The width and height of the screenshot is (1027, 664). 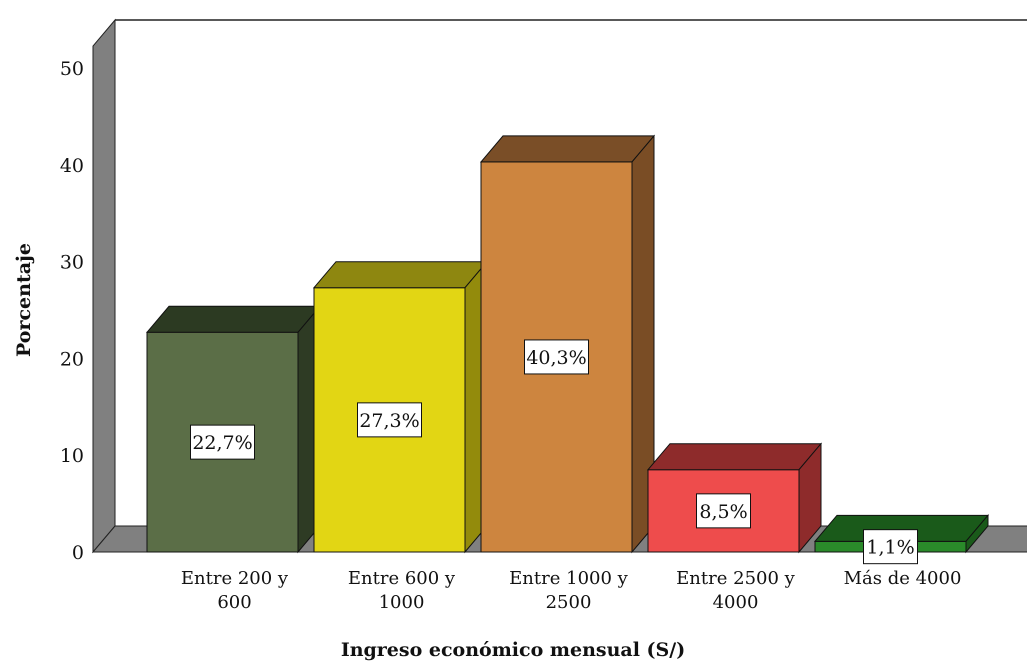 I want to click on data-label-text: 27,3%, so click(x=389, y=421).